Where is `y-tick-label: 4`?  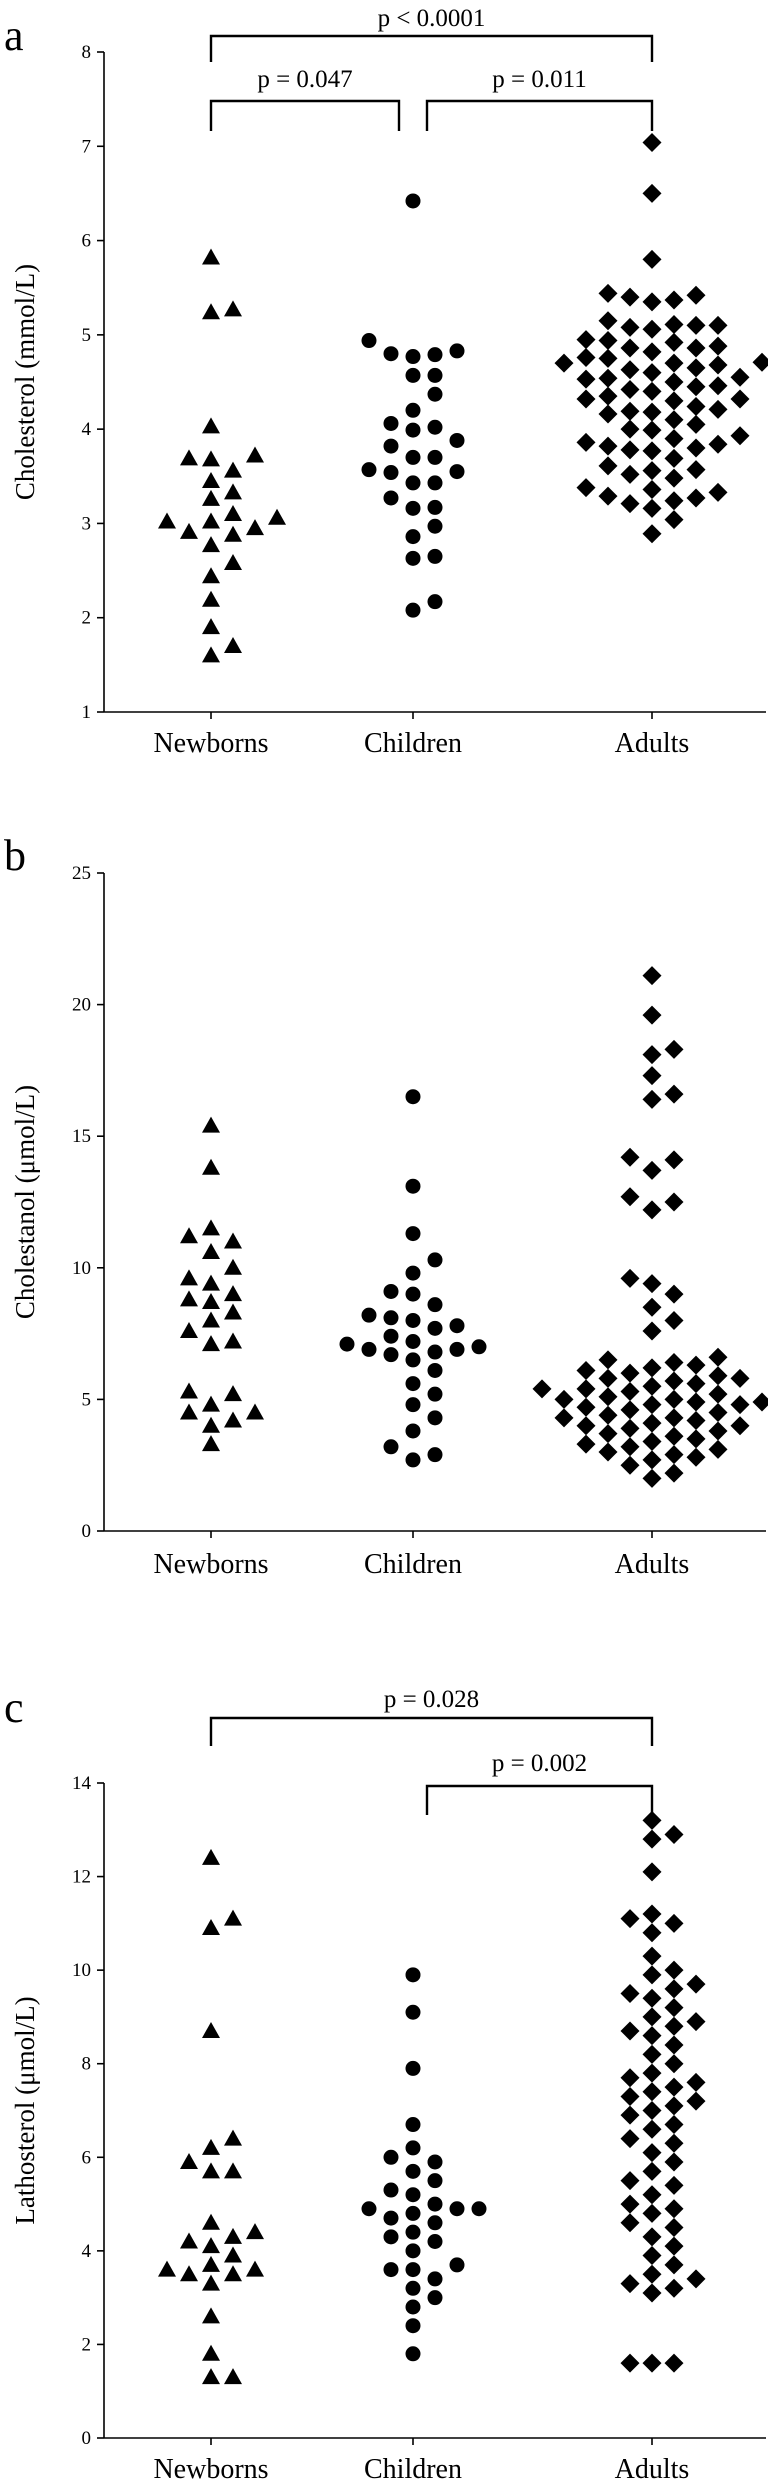
y-tick-label: 4 is located at coordinates (87, 429).